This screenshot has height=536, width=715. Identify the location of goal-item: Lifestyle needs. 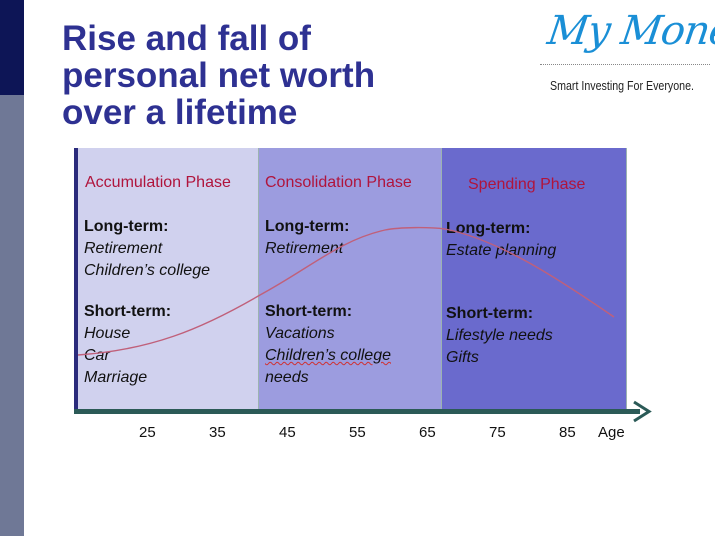
(499, 335).